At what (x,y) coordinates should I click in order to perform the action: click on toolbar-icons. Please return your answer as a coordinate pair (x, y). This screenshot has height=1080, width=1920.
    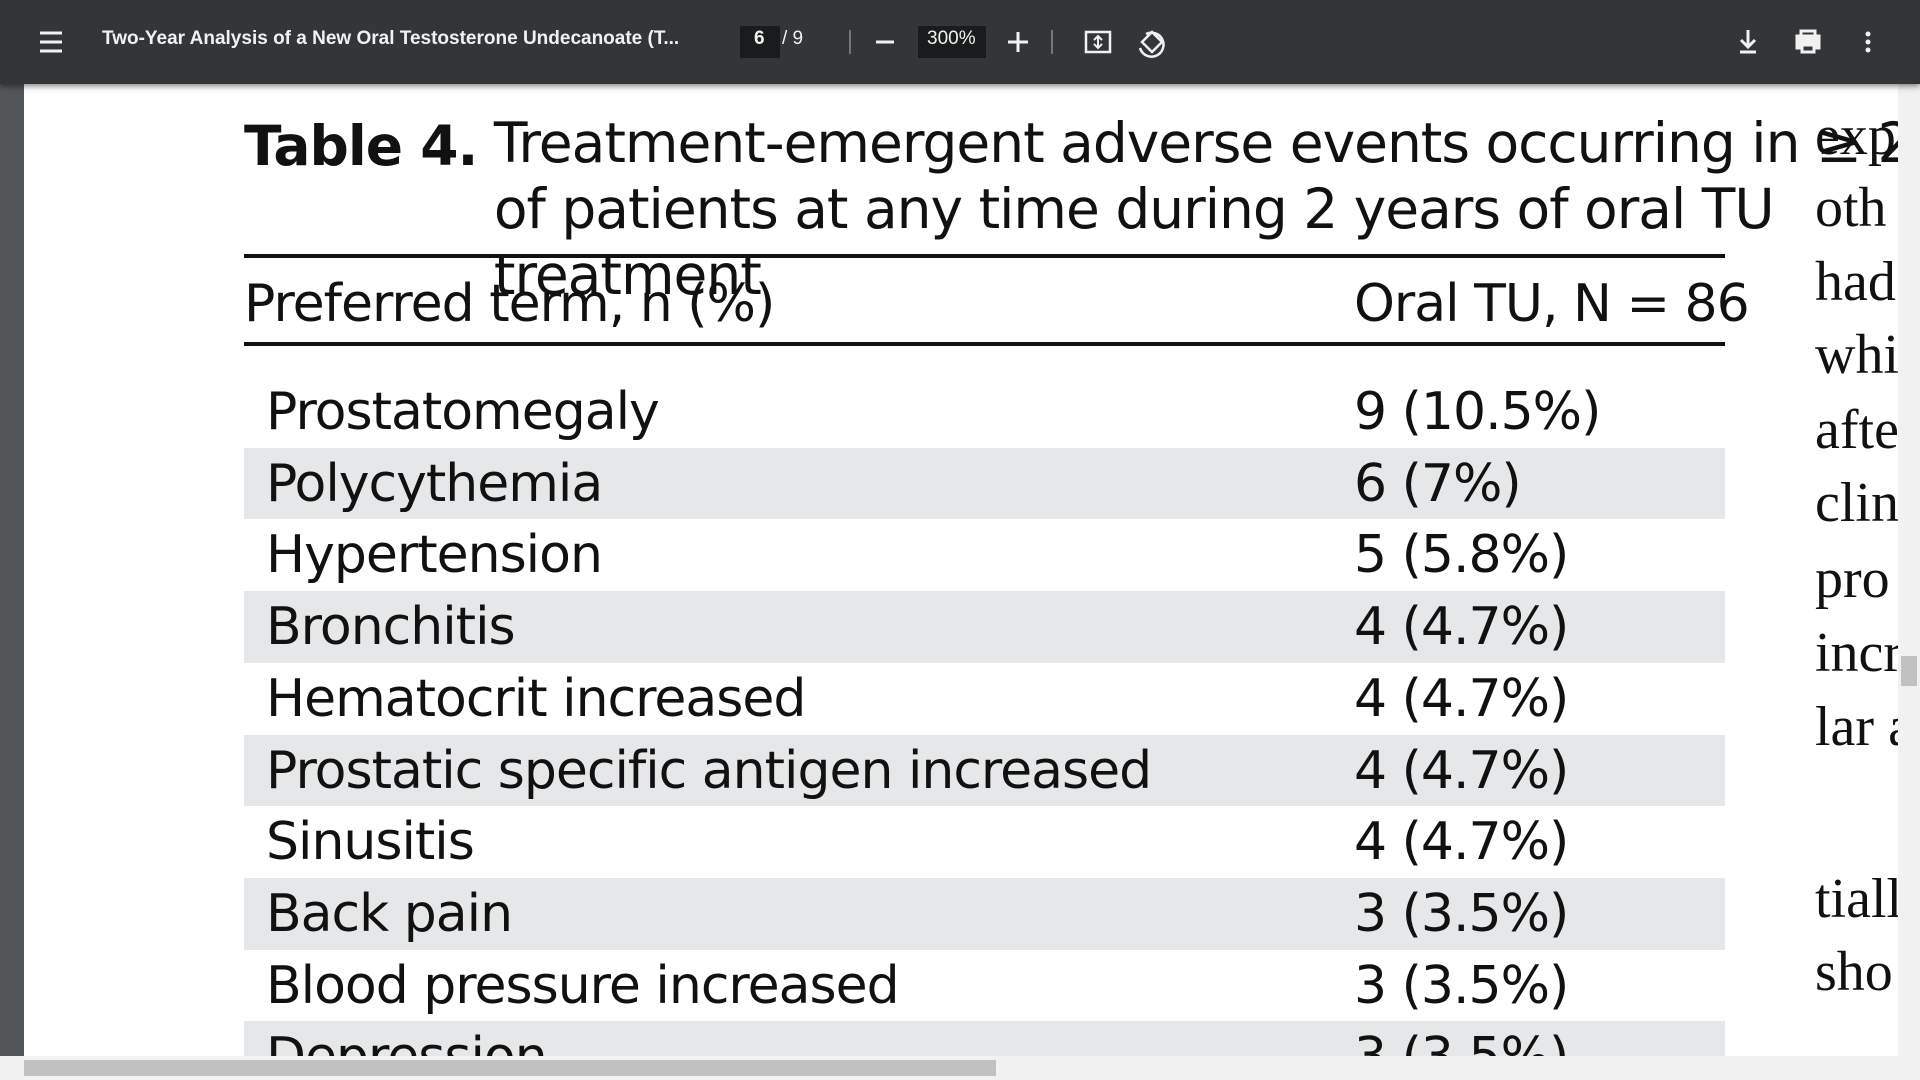
    Looking at the image, I should click on (955, 42).